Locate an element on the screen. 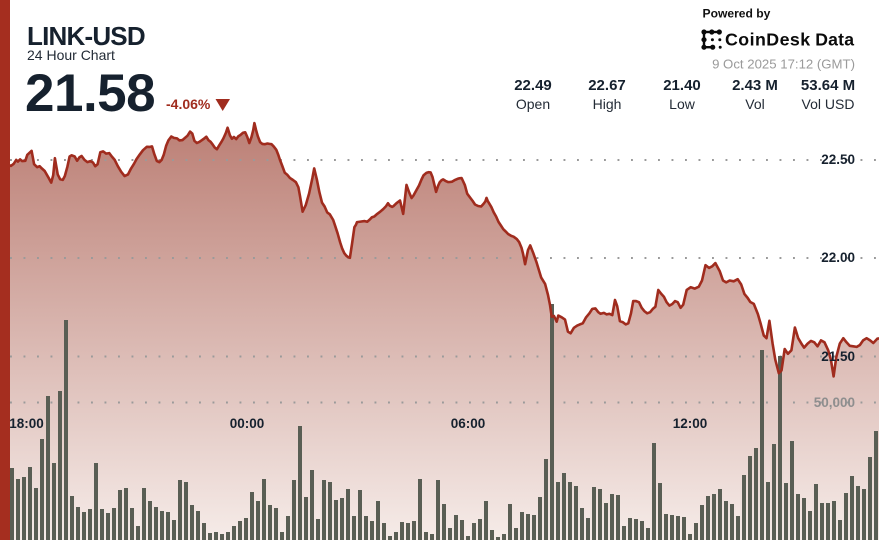 Image resolution: width=879 pixels, height=540 pixels. svg-text: CoinDesk is located at coordinates (768, 39).